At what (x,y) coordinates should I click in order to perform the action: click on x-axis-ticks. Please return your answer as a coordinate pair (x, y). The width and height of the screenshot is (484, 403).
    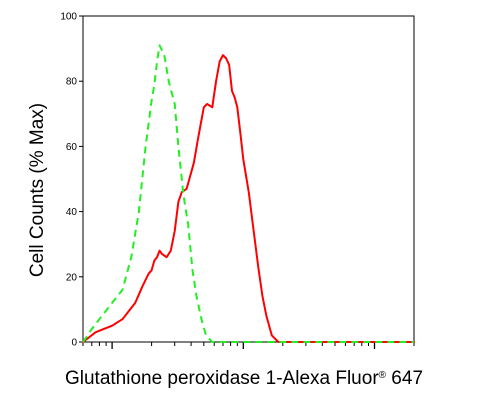
    Looking at the image, I should click on (248, 345).